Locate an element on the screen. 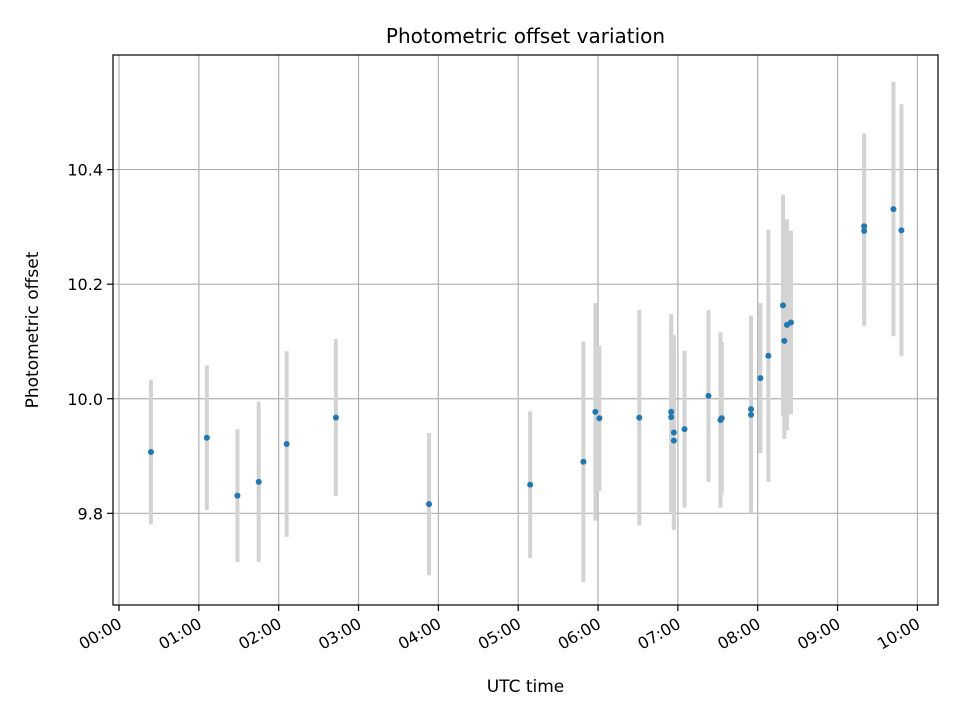  x-tick-label: 09:00 is located at coordinates (818, 634).